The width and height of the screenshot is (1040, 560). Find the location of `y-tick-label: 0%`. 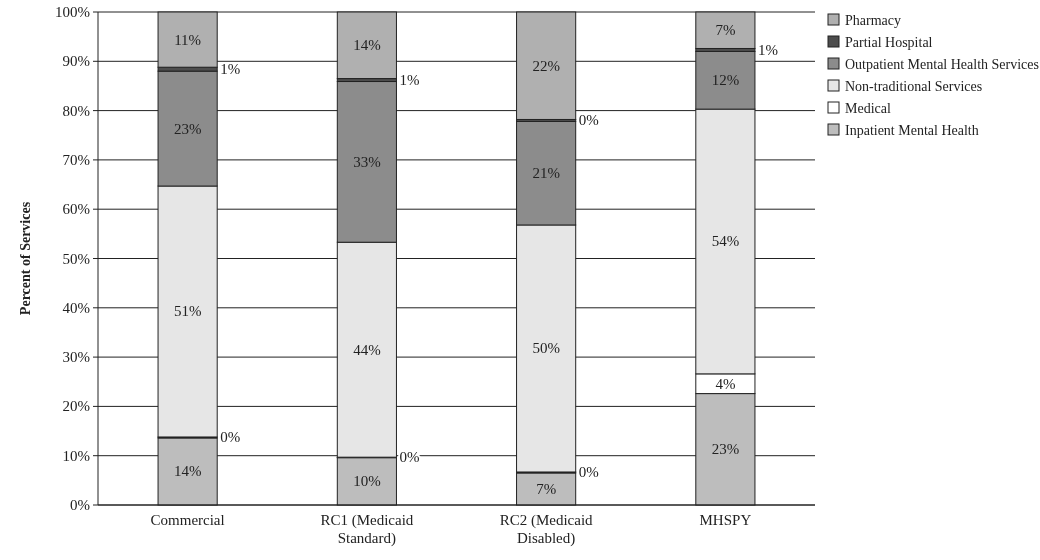

y-tick-label: 0% is located at coordinates (80, 505).